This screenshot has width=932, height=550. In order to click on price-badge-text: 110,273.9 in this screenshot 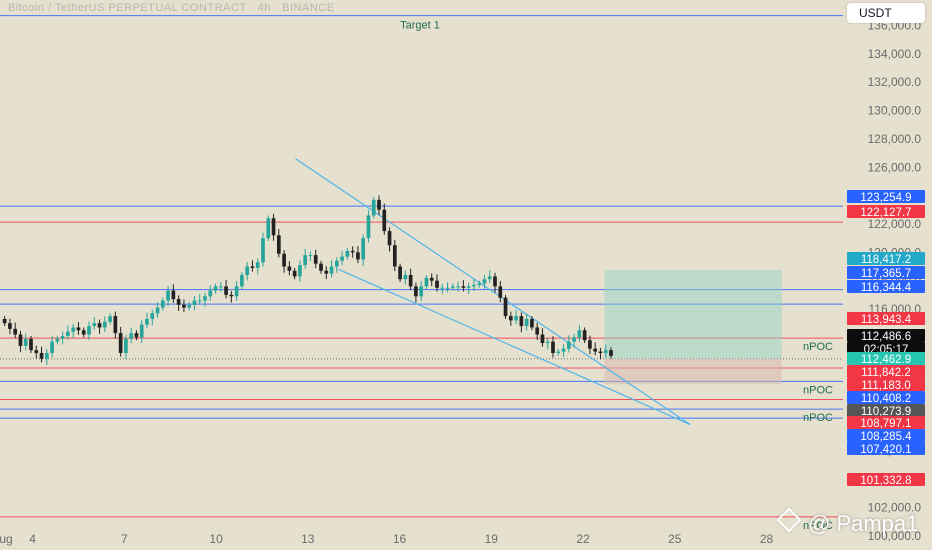, I will do `click(886, 412)`.